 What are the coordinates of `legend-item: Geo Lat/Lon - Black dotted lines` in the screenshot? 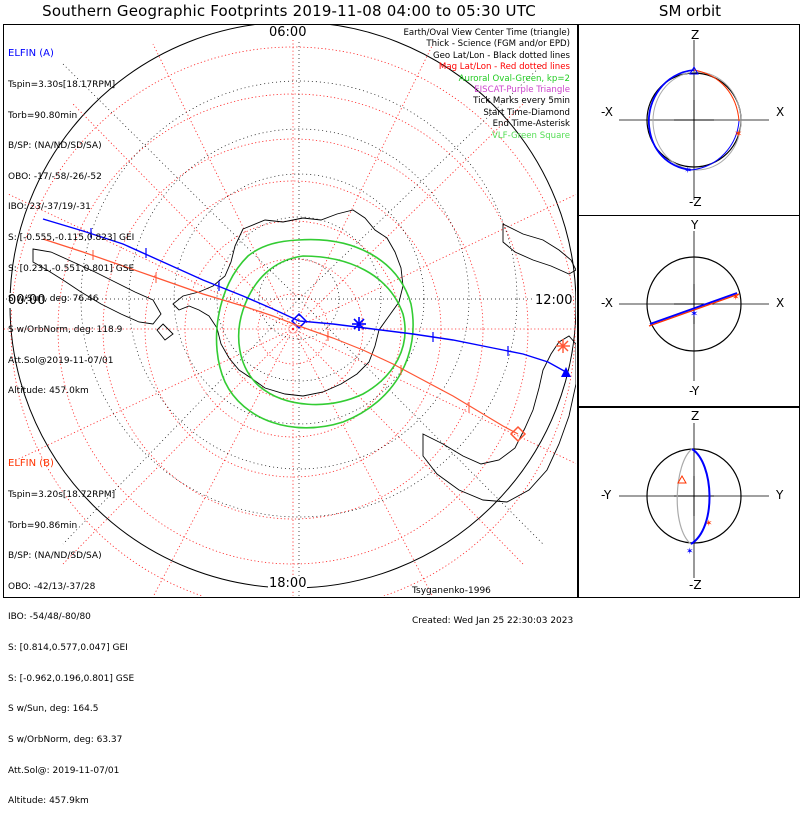 It's located at (501, 55).